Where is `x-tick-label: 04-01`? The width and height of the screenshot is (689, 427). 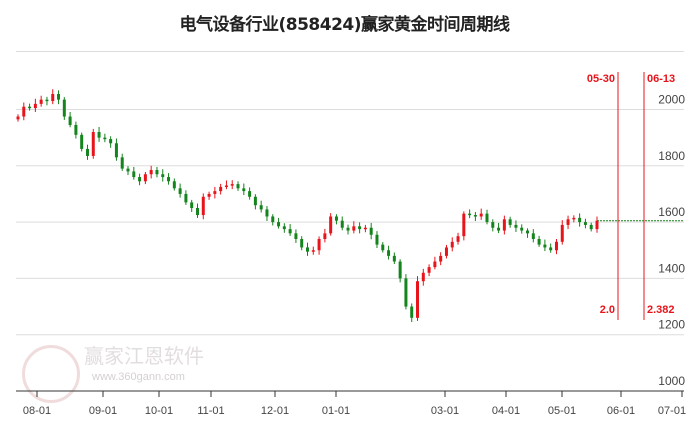
x-tick-label: 04-01 is located at coordinates (506, 411).